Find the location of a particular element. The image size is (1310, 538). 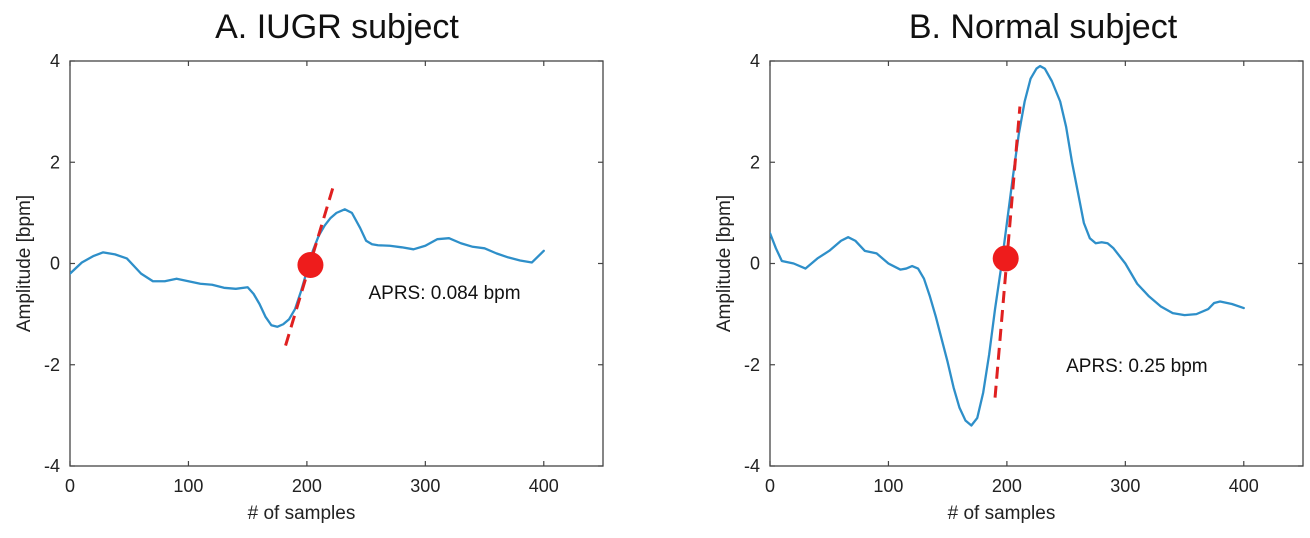

chart-title: A. IUGR subject is located at coordinates (337, 27).